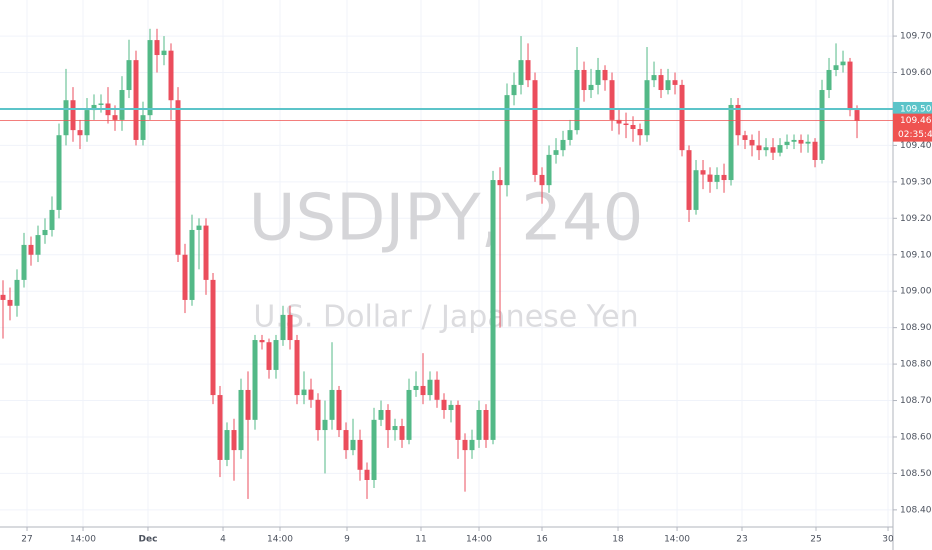  What do you see at coordinates (916, 474) in the screenshot?
I see `y-tick-label: 108.500` at bounding box center [916, 474].